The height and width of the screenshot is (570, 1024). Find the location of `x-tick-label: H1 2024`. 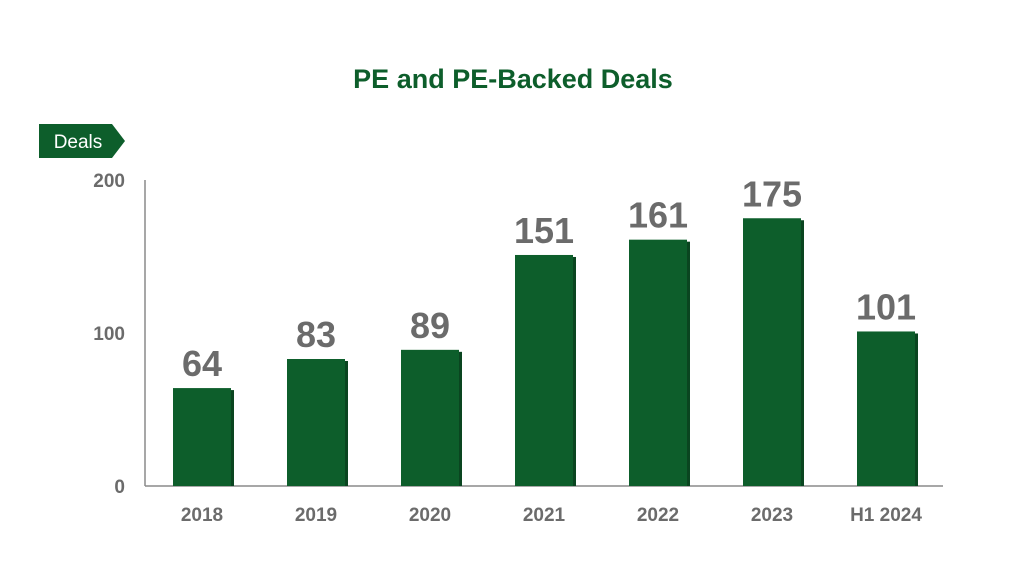

x-tick-label: H1 2024 is located at coordinates (886, 515).